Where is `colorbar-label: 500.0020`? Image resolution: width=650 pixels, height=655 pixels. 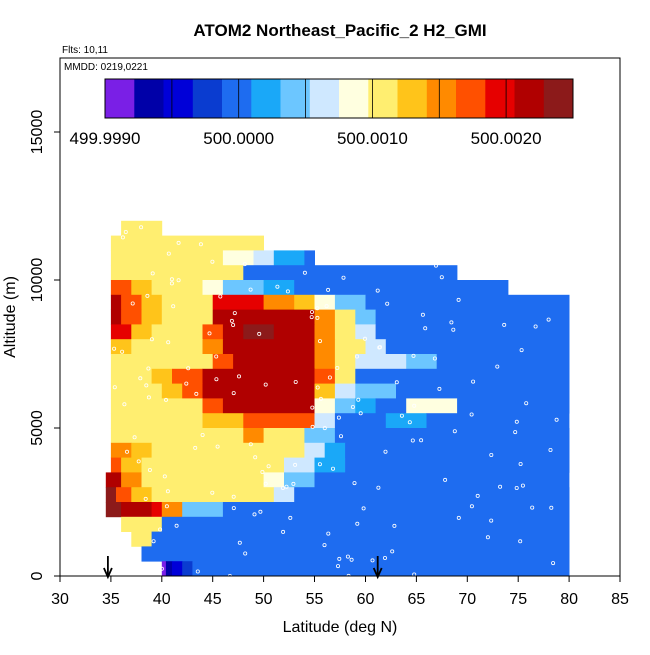 colorbar-label: 500.0020 is located at coordinates (506, 138).